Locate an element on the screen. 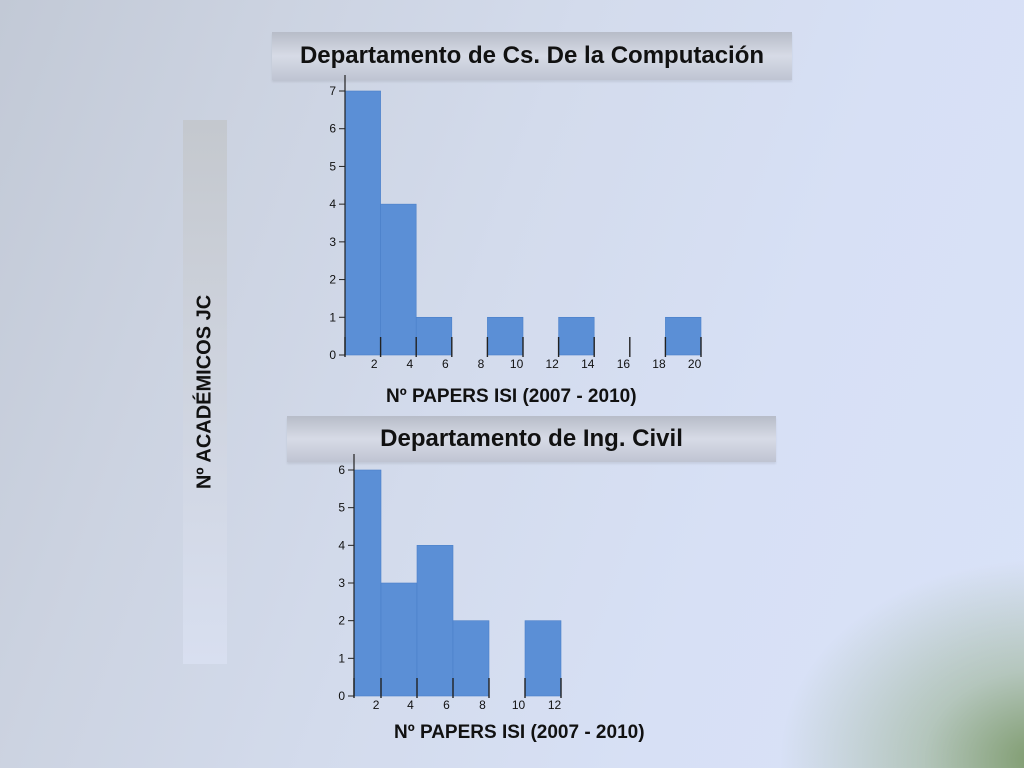 Image resolution: width=1024 pixels, height=768 pixels. x-tick-label: 14 is located at coordinates (588, 364).